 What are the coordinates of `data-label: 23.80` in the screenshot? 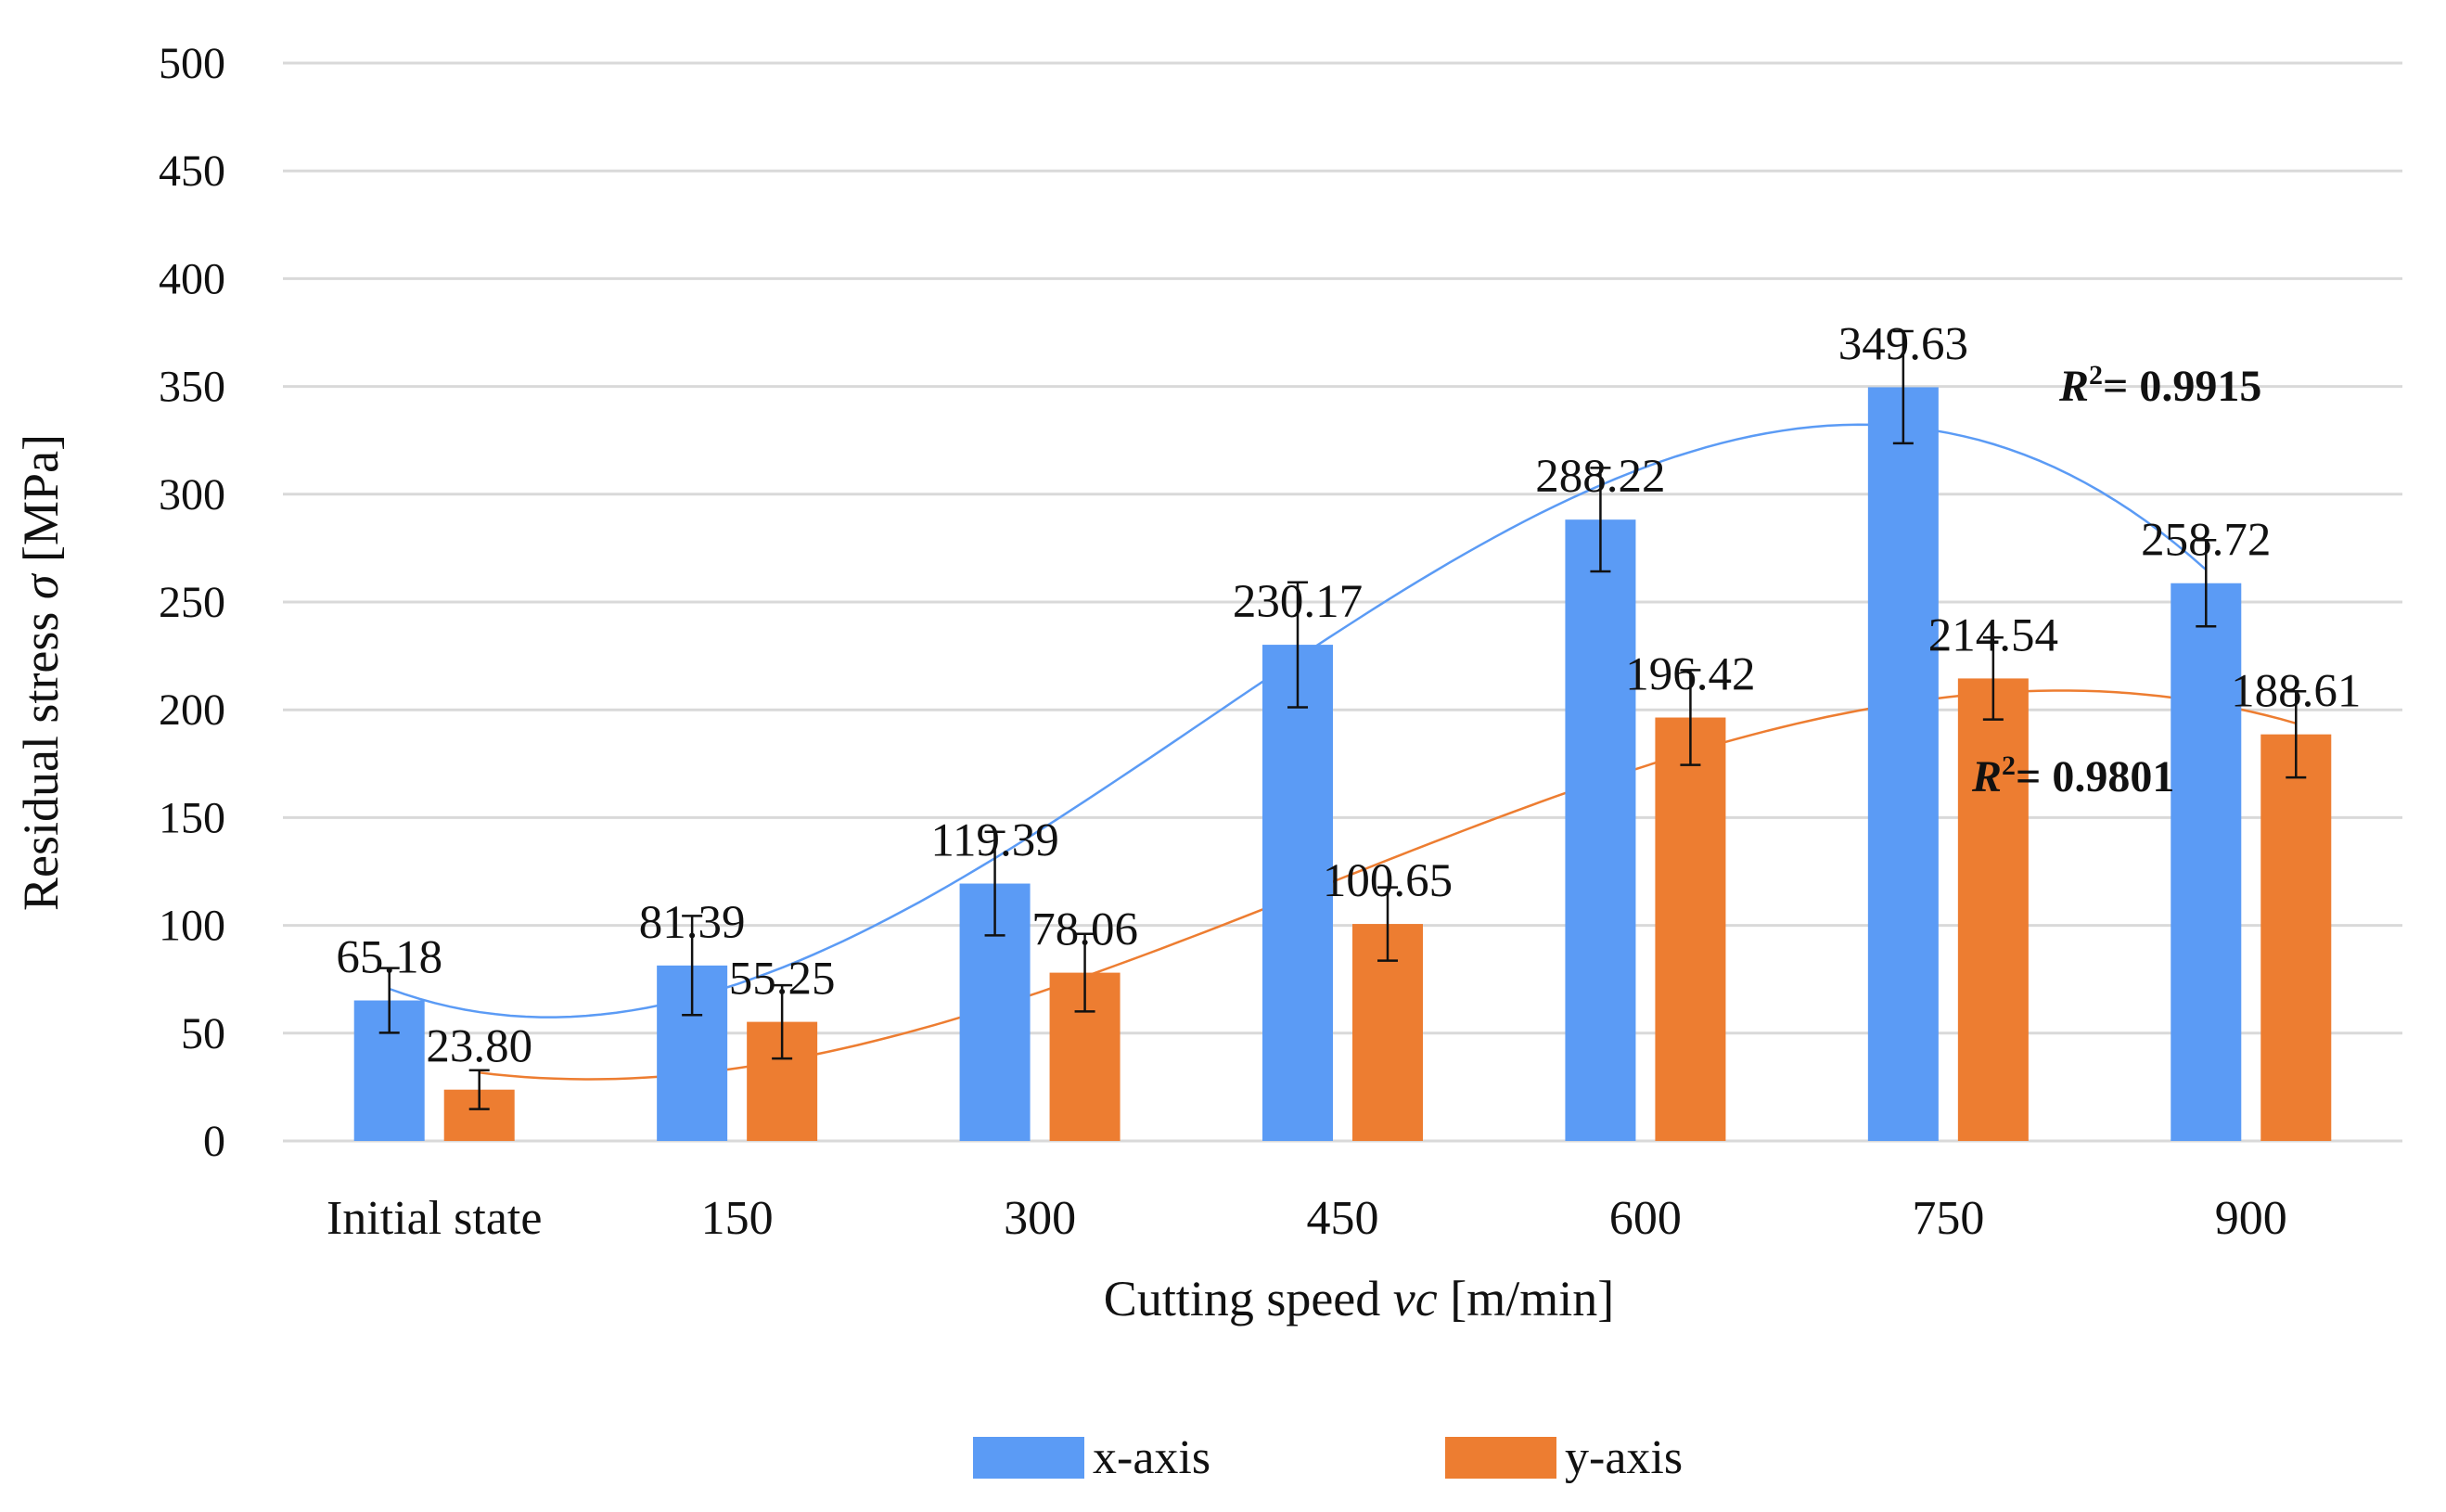 It's located at (479, 1047).